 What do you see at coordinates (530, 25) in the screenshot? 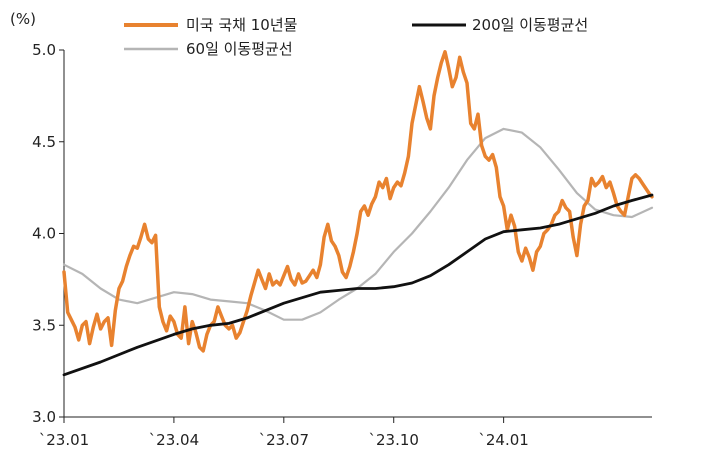
I see `legend-label-200d: 200일 이동평균선` at bounding box center [530, 25].